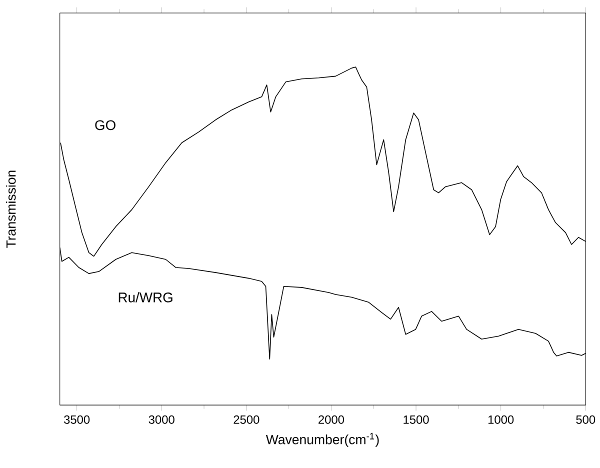  I want to click on x-tick-label: 1500, so click(416, 419).